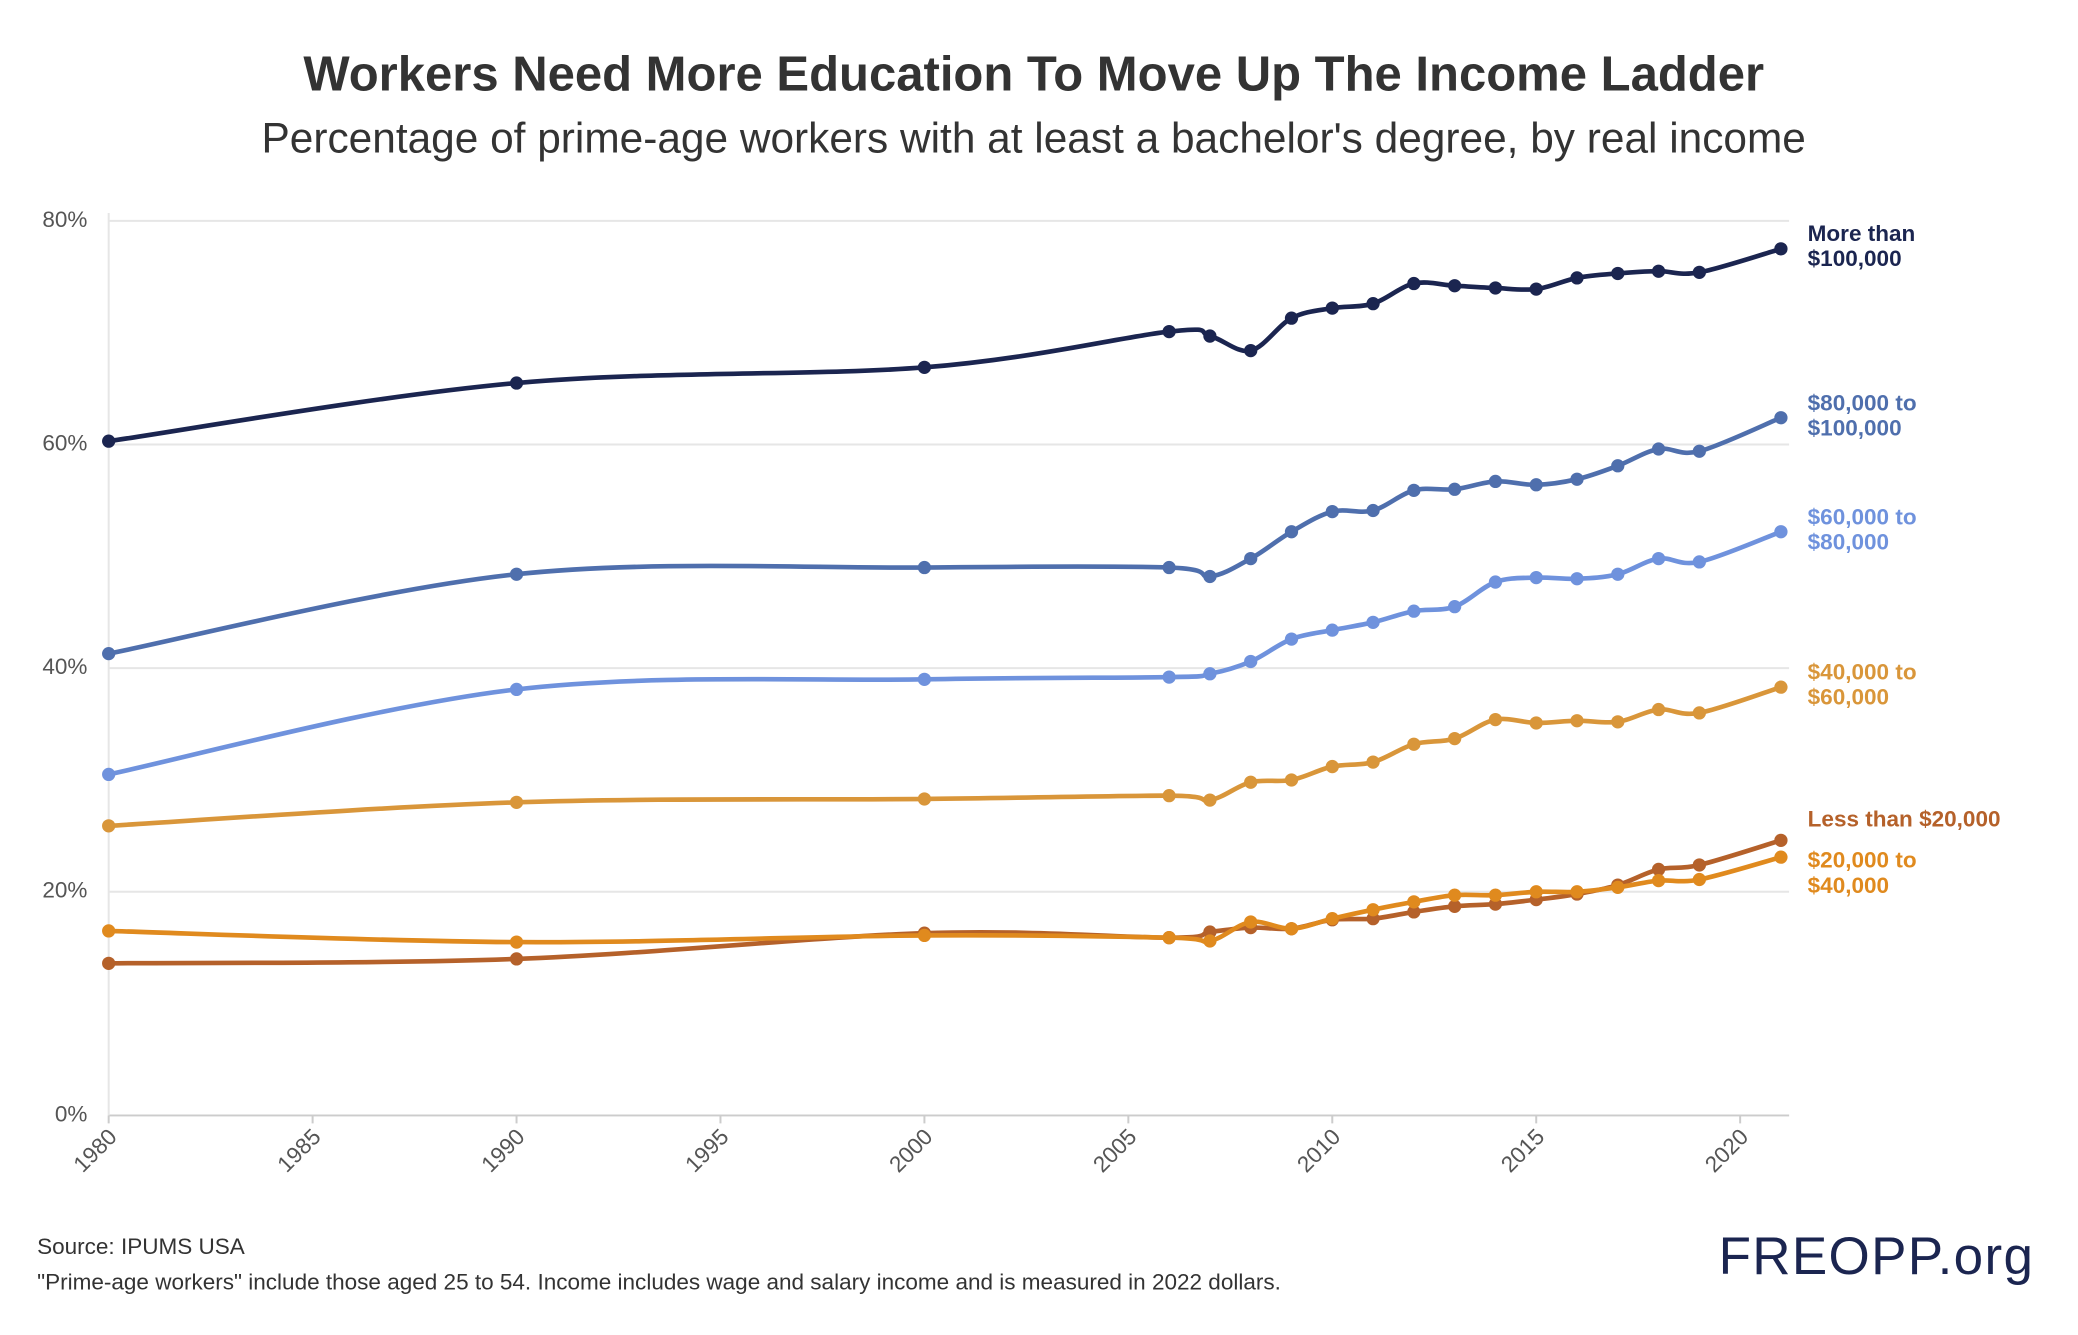  I want to click on series-label: $20,000 to $40,000, so click(1862, 873).